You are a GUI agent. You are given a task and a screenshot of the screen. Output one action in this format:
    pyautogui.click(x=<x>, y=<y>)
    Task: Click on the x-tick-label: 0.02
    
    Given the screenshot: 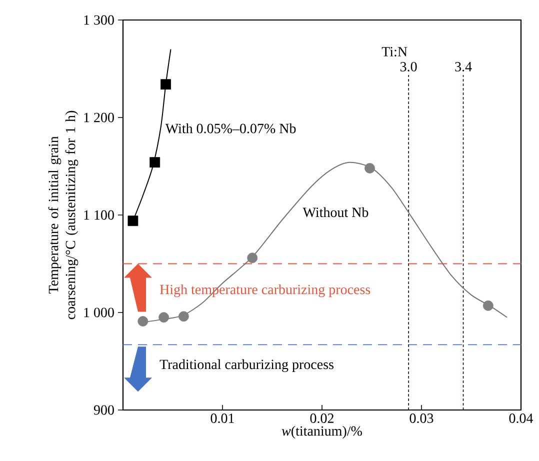 What is the action you would take?
    pyautogui.click(x=322, y=419)
    